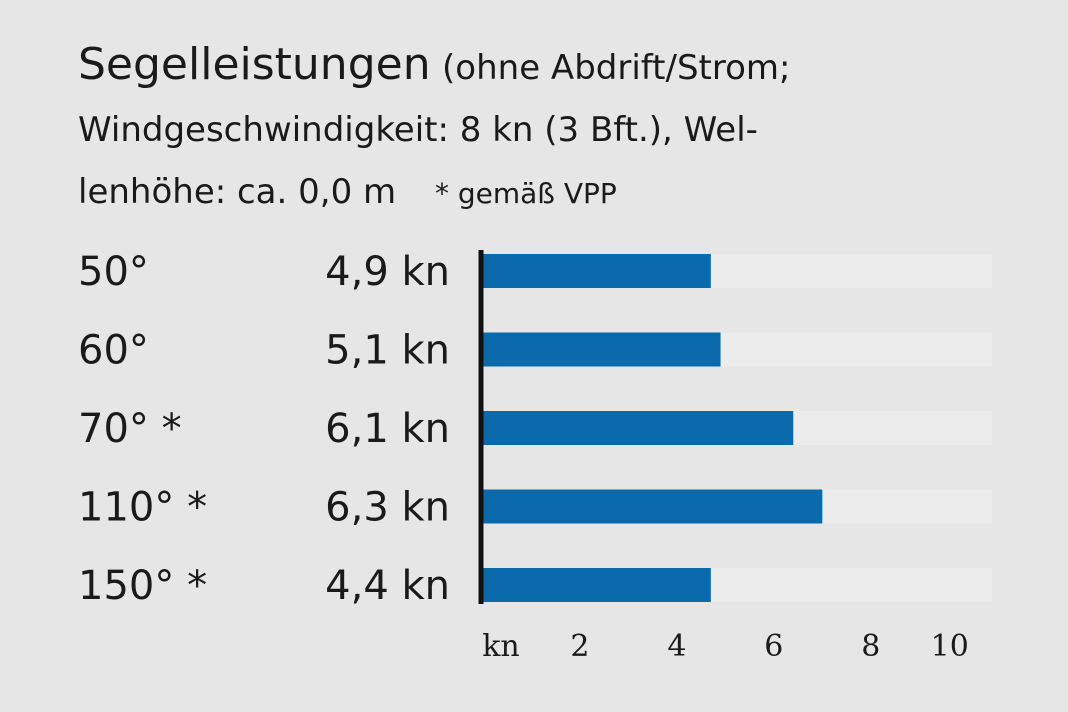 Image resolution: width=1068 pixels, height=712 pixels. What do you see at coordinates (950, 646) in the screenshot?
I see `x-tick-label: 10` at bounding box center [950, 646].